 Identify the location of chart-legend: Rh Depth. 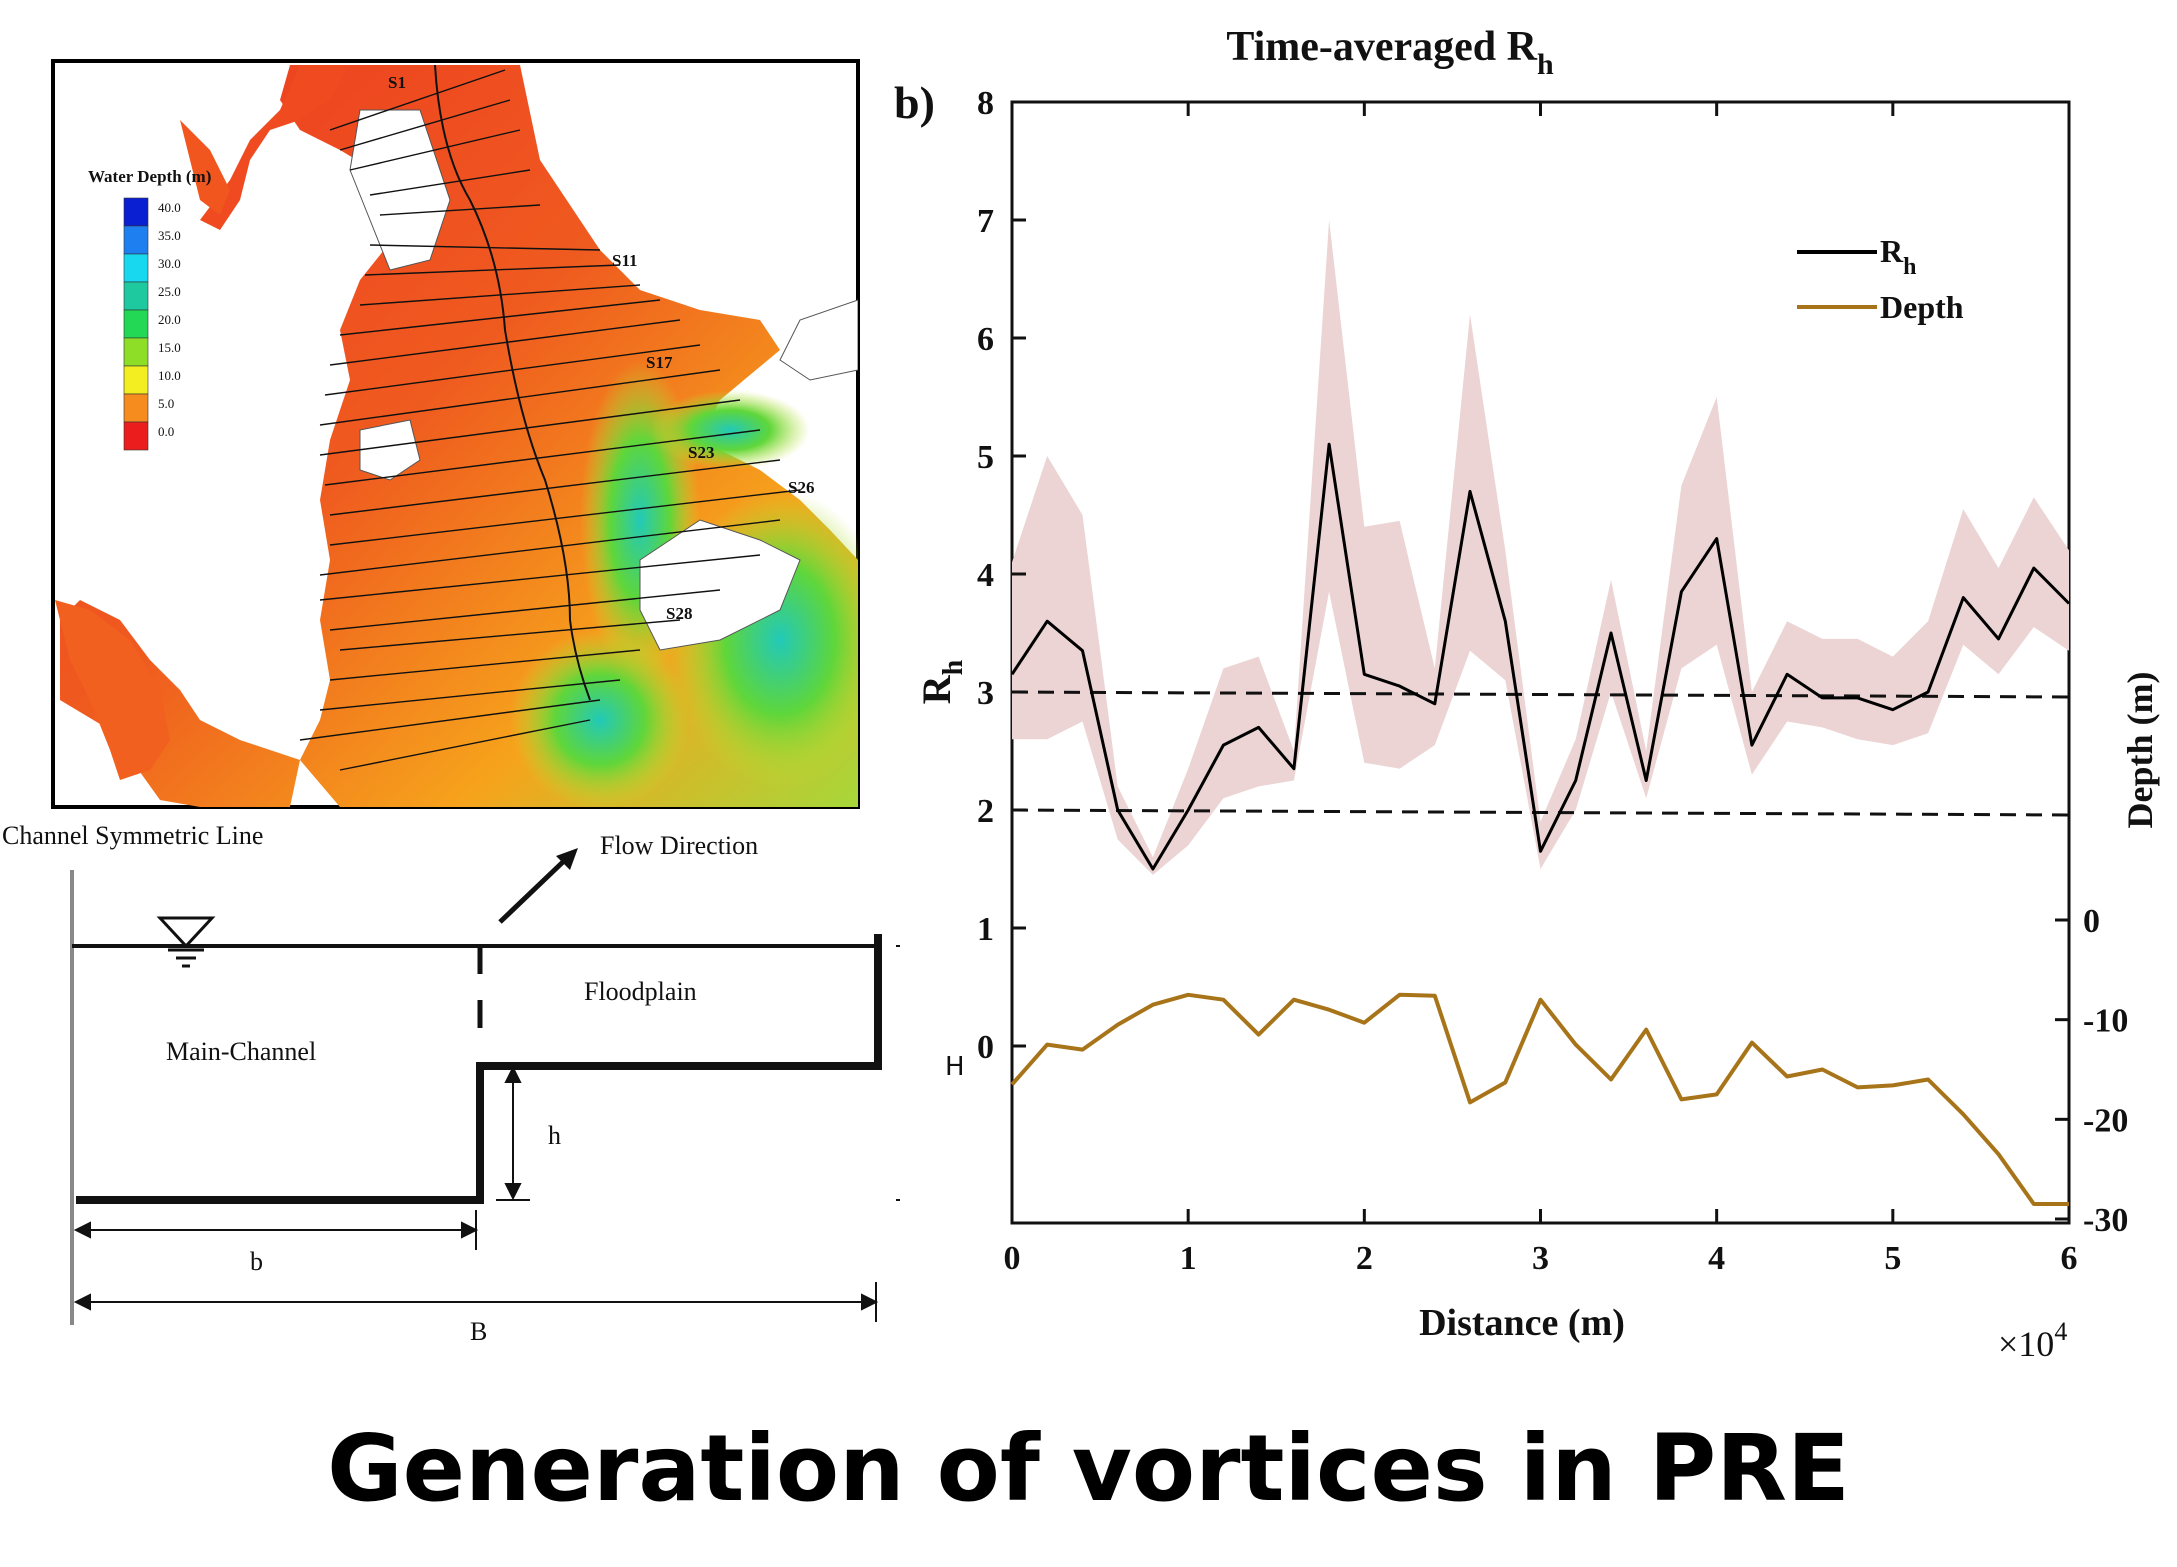
(1880, 279).